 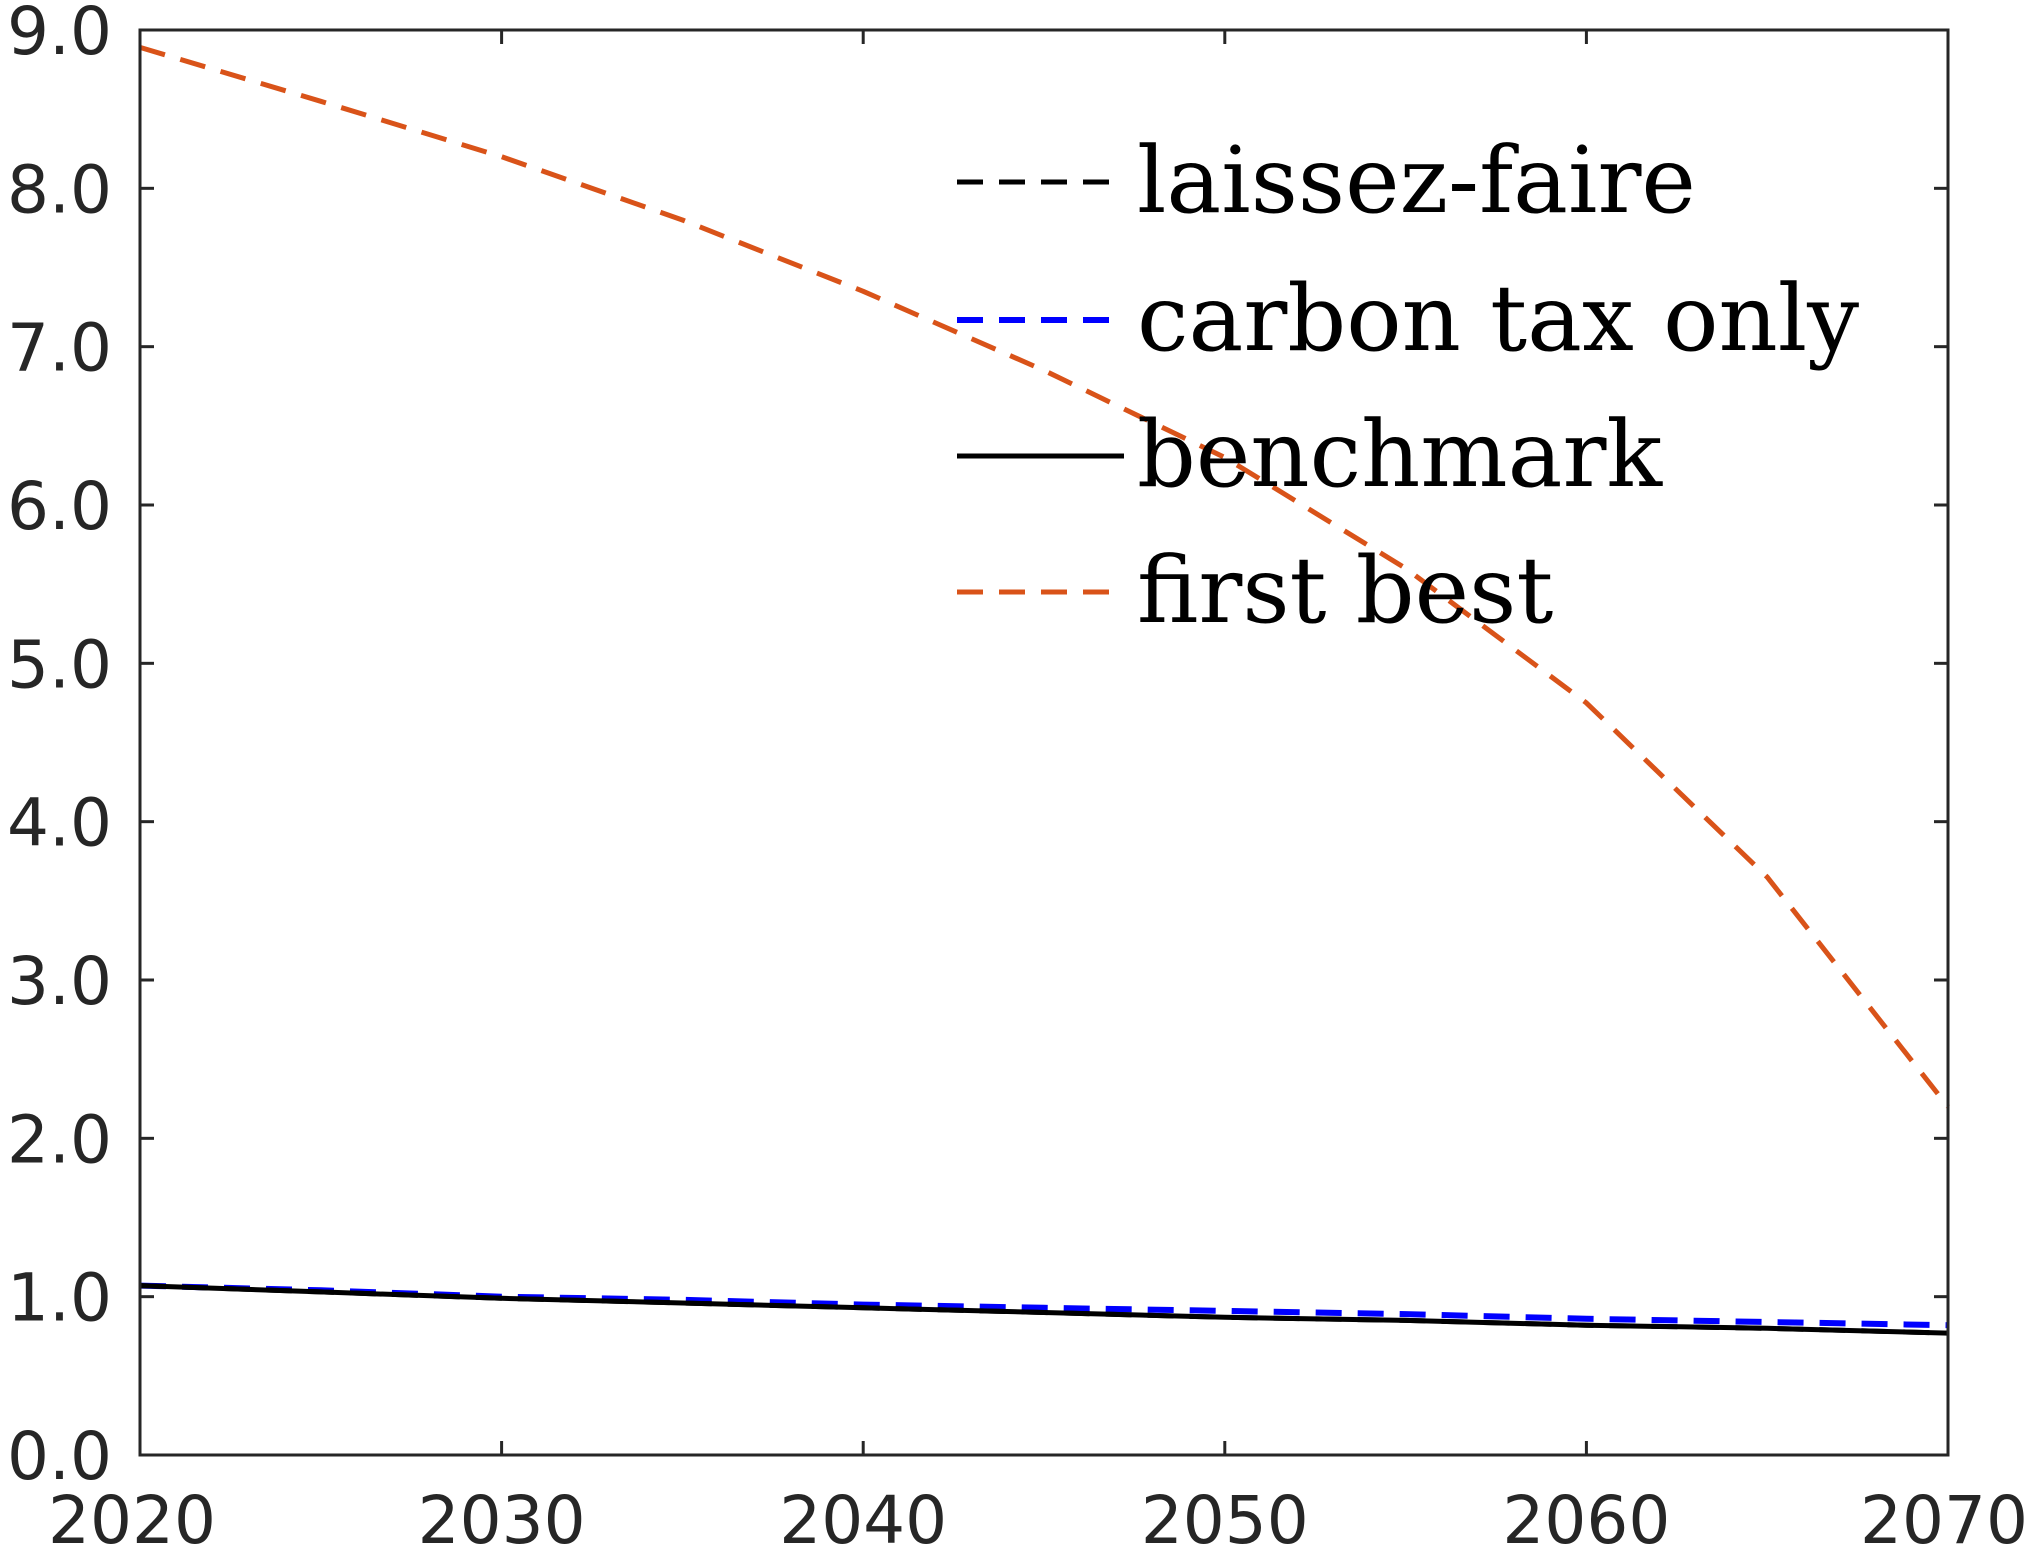 What do you see at coordinates (59, 1139) in the screenshot?
I see `y-tick-label: 2.0` at bounding box center [59, 1139].